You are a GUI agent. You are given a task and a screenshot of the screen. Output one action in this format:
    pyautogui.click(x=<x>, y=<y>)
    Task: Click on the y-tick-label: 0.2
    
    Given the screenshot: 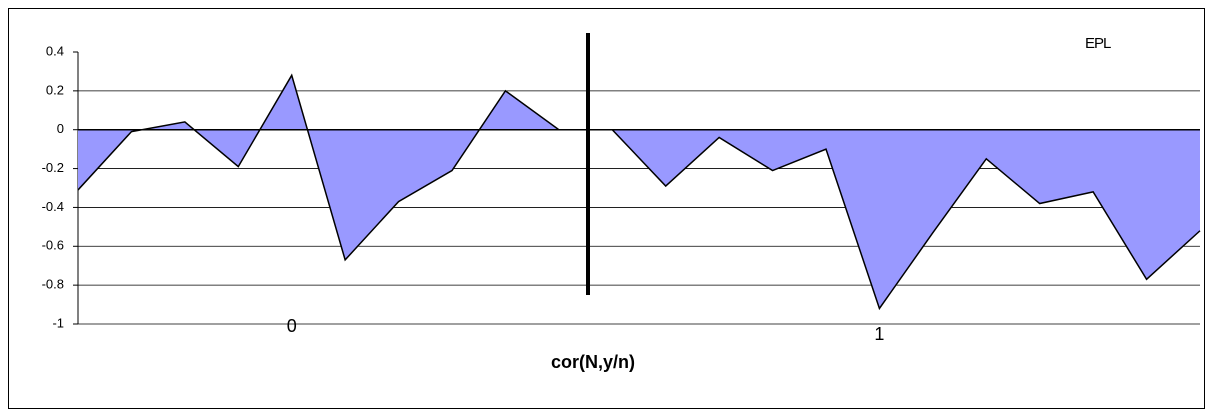 What is the action you would take?
    pyautogui.click(x=55, y=89)
    